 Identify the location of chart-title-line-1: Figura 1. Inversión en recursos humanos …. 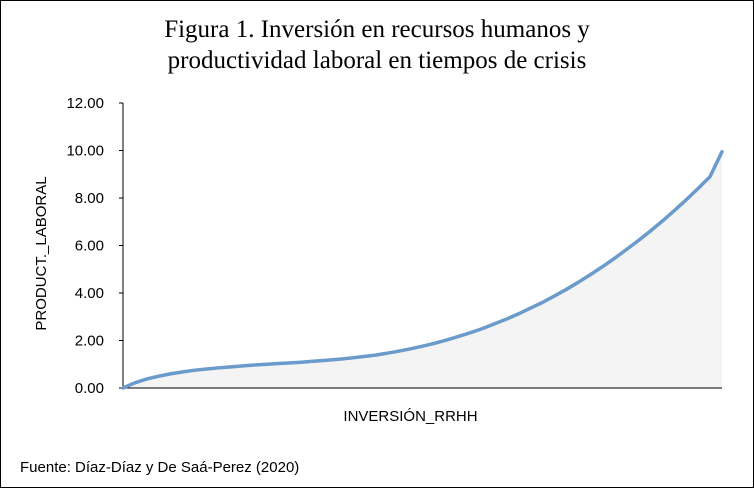
(377, 29).